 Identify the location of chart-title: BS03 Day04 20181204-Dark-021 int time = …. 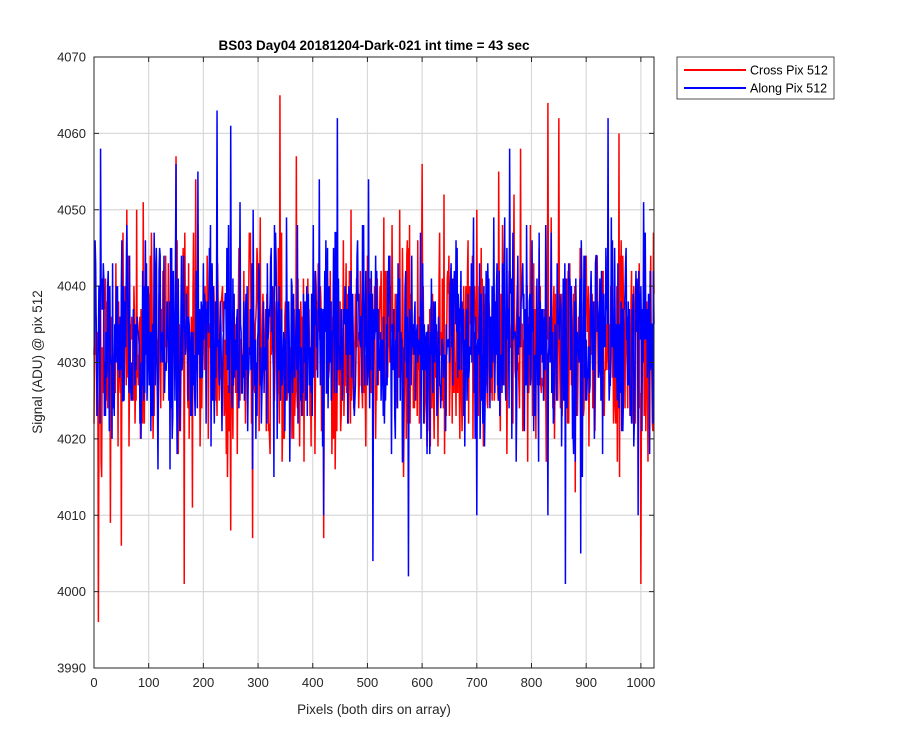
(374, 45).